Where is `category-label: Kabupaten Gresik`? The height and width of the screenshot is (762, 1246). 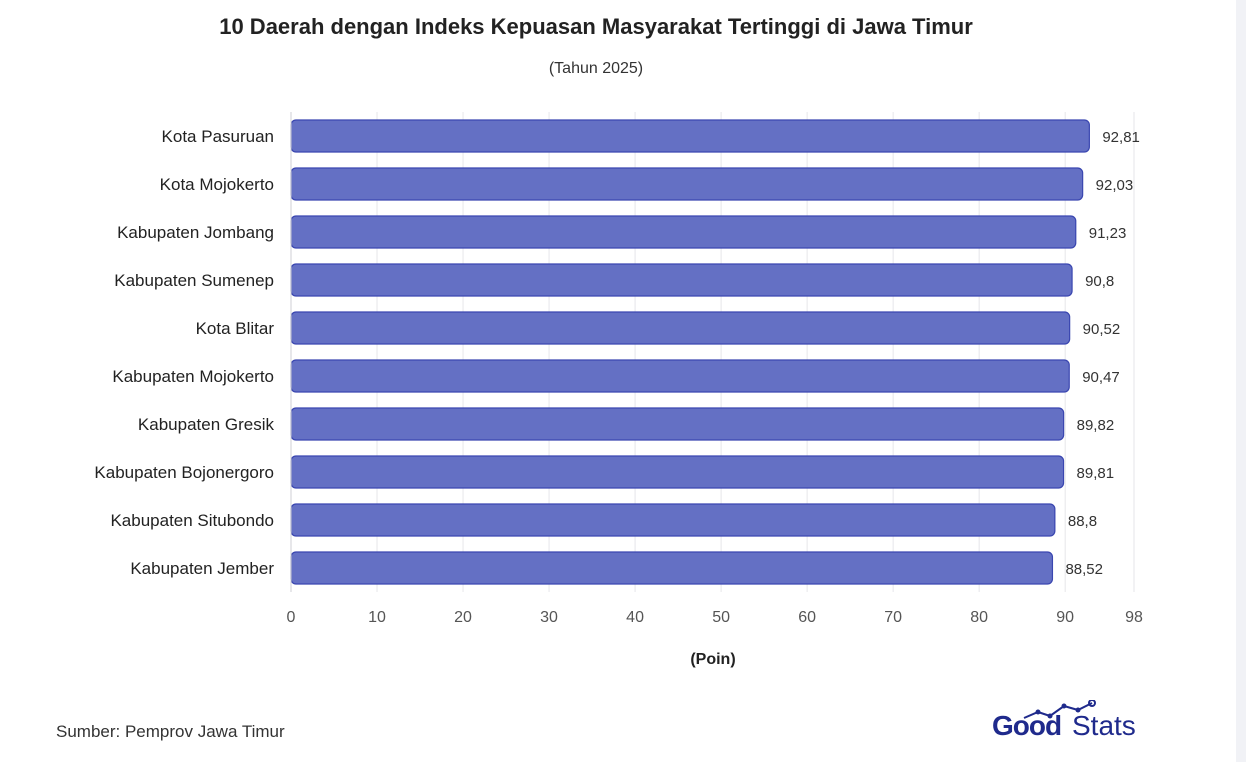 category-label: Kabupaten Gresik is located at coordinates (206, 424).